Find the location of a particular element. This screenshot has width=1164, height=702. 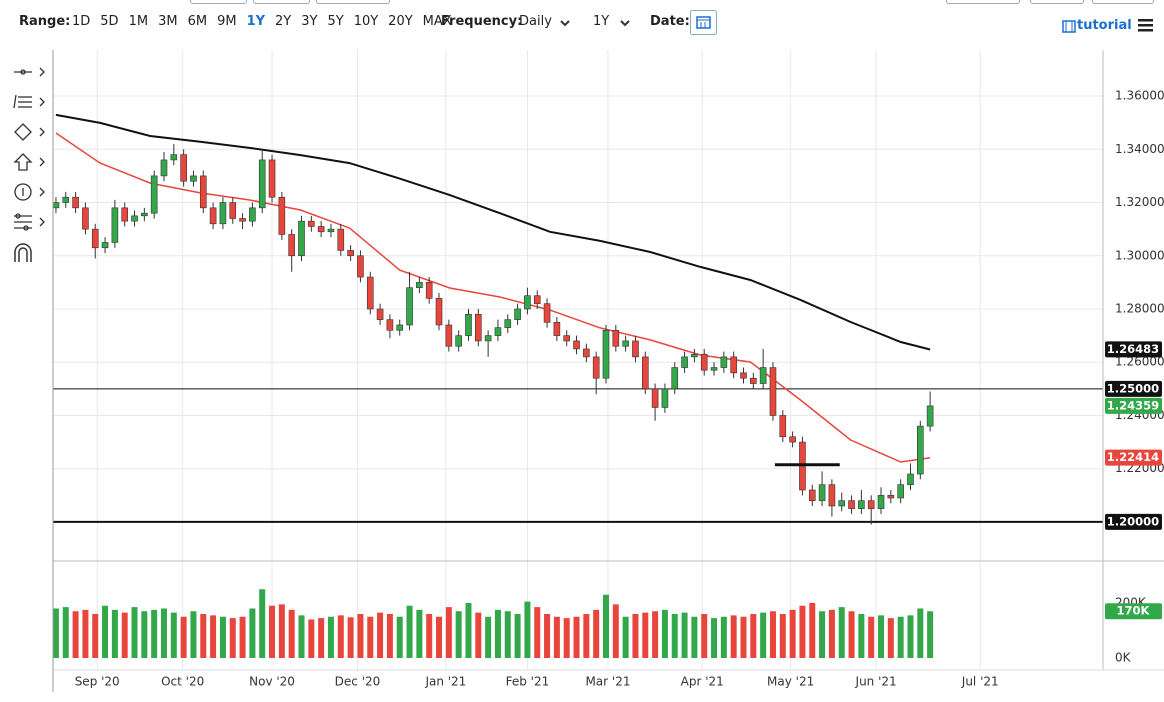

tutorial-link: tutorial is located at coordinates (1104, 25).